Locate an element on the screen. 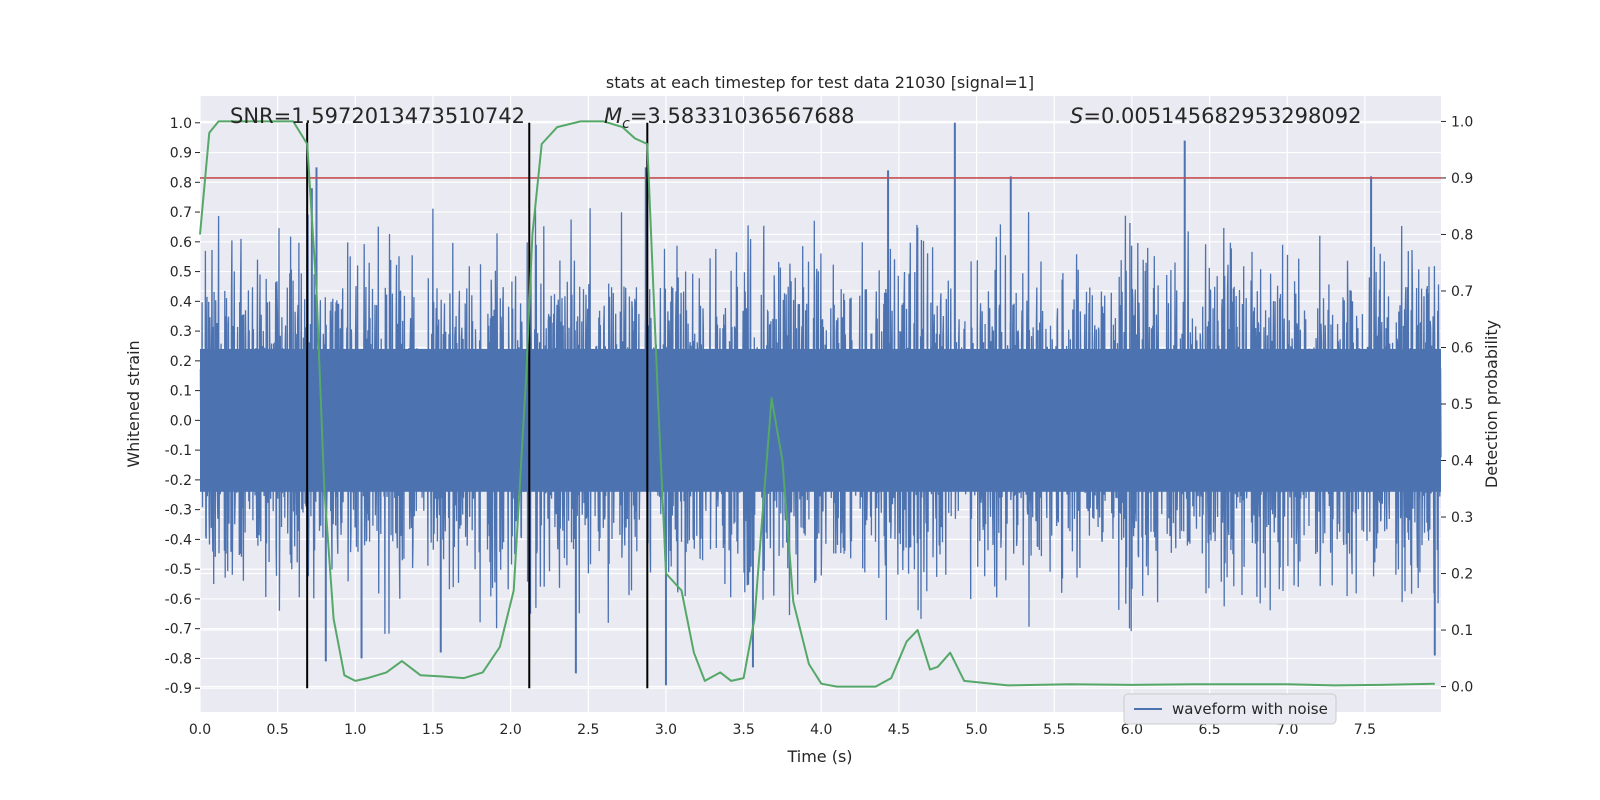 This screenshot has width=1600, height=800. y-axis-label-left: Whitened strain is located at coordinates (133, 403).